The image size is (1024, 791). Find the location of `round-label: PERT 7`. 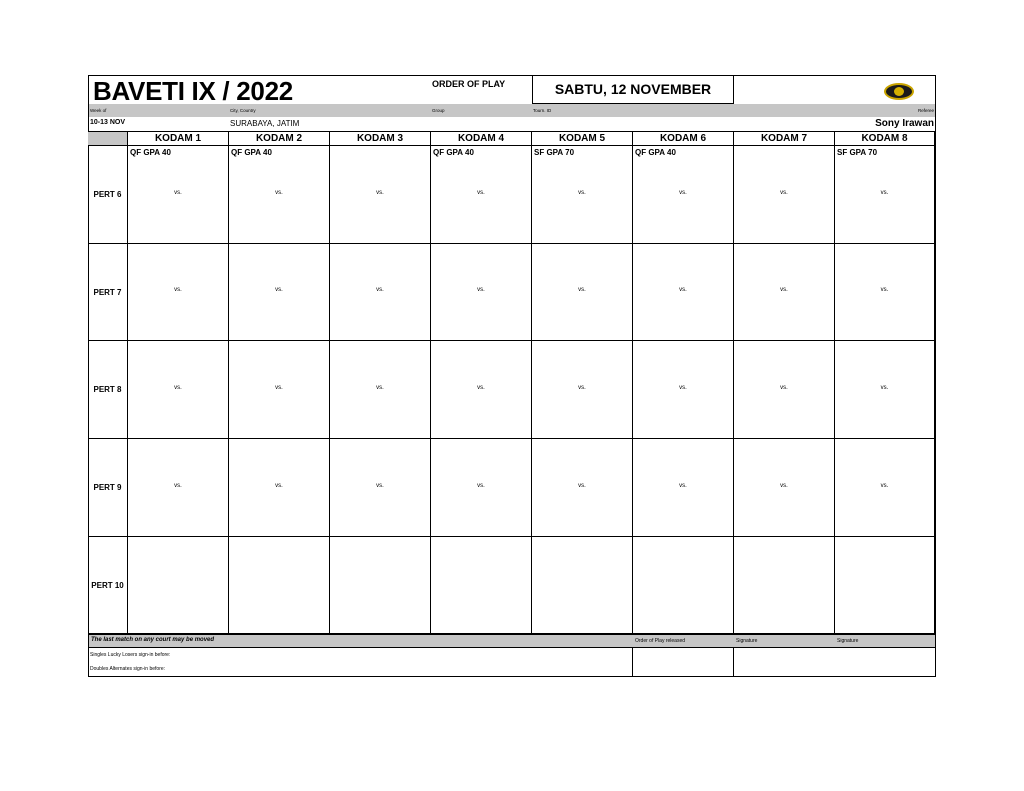

round-label: PERT 7 is located at coordinates (108, 292).